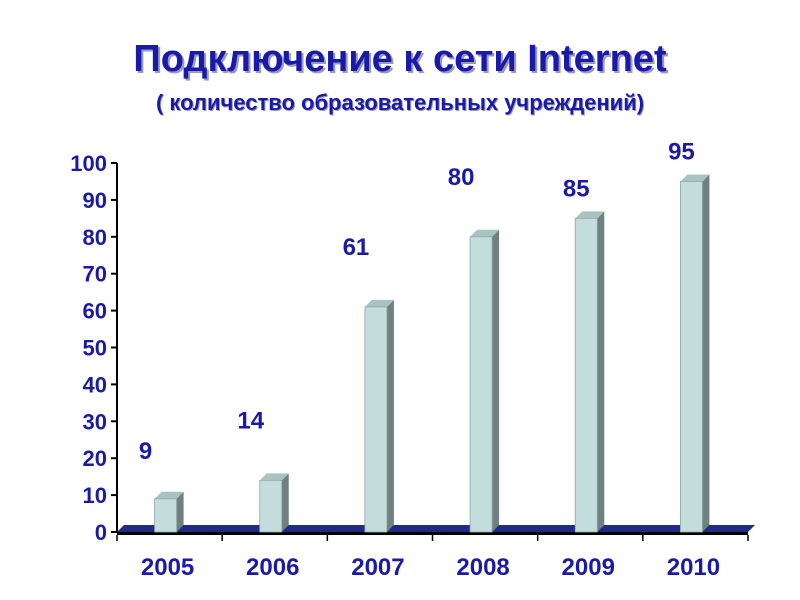 The height and width of the screenshot is (600, 800). Describe the element at coordinates (95, 421) in the screenshot. I see `y-tick-label: 30` at that location.